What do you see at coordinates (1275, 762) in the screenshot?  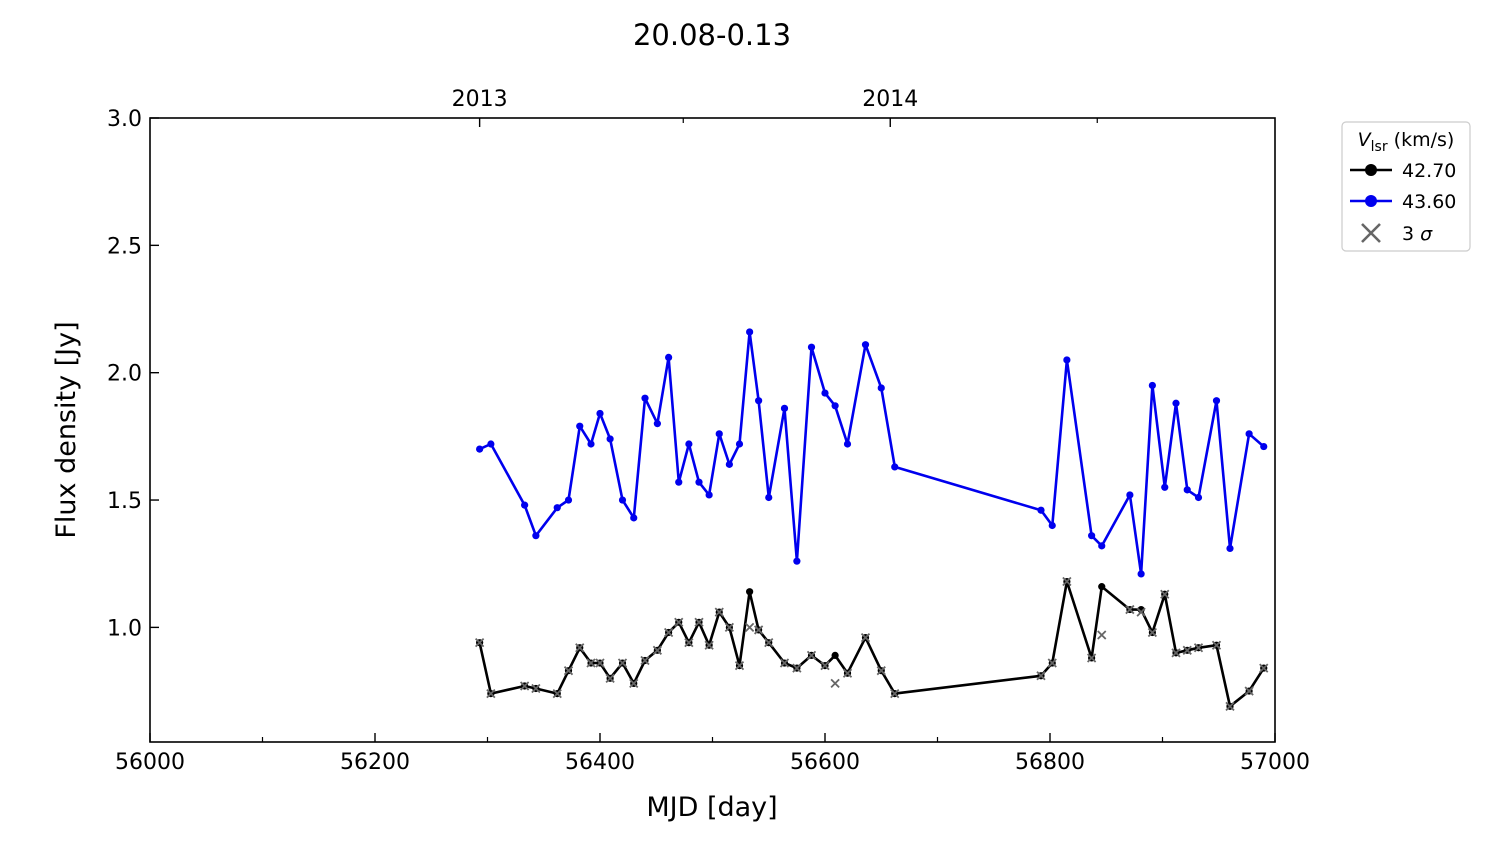 I see `x-tick-label: 57000` at bounding box center [1275, 762].